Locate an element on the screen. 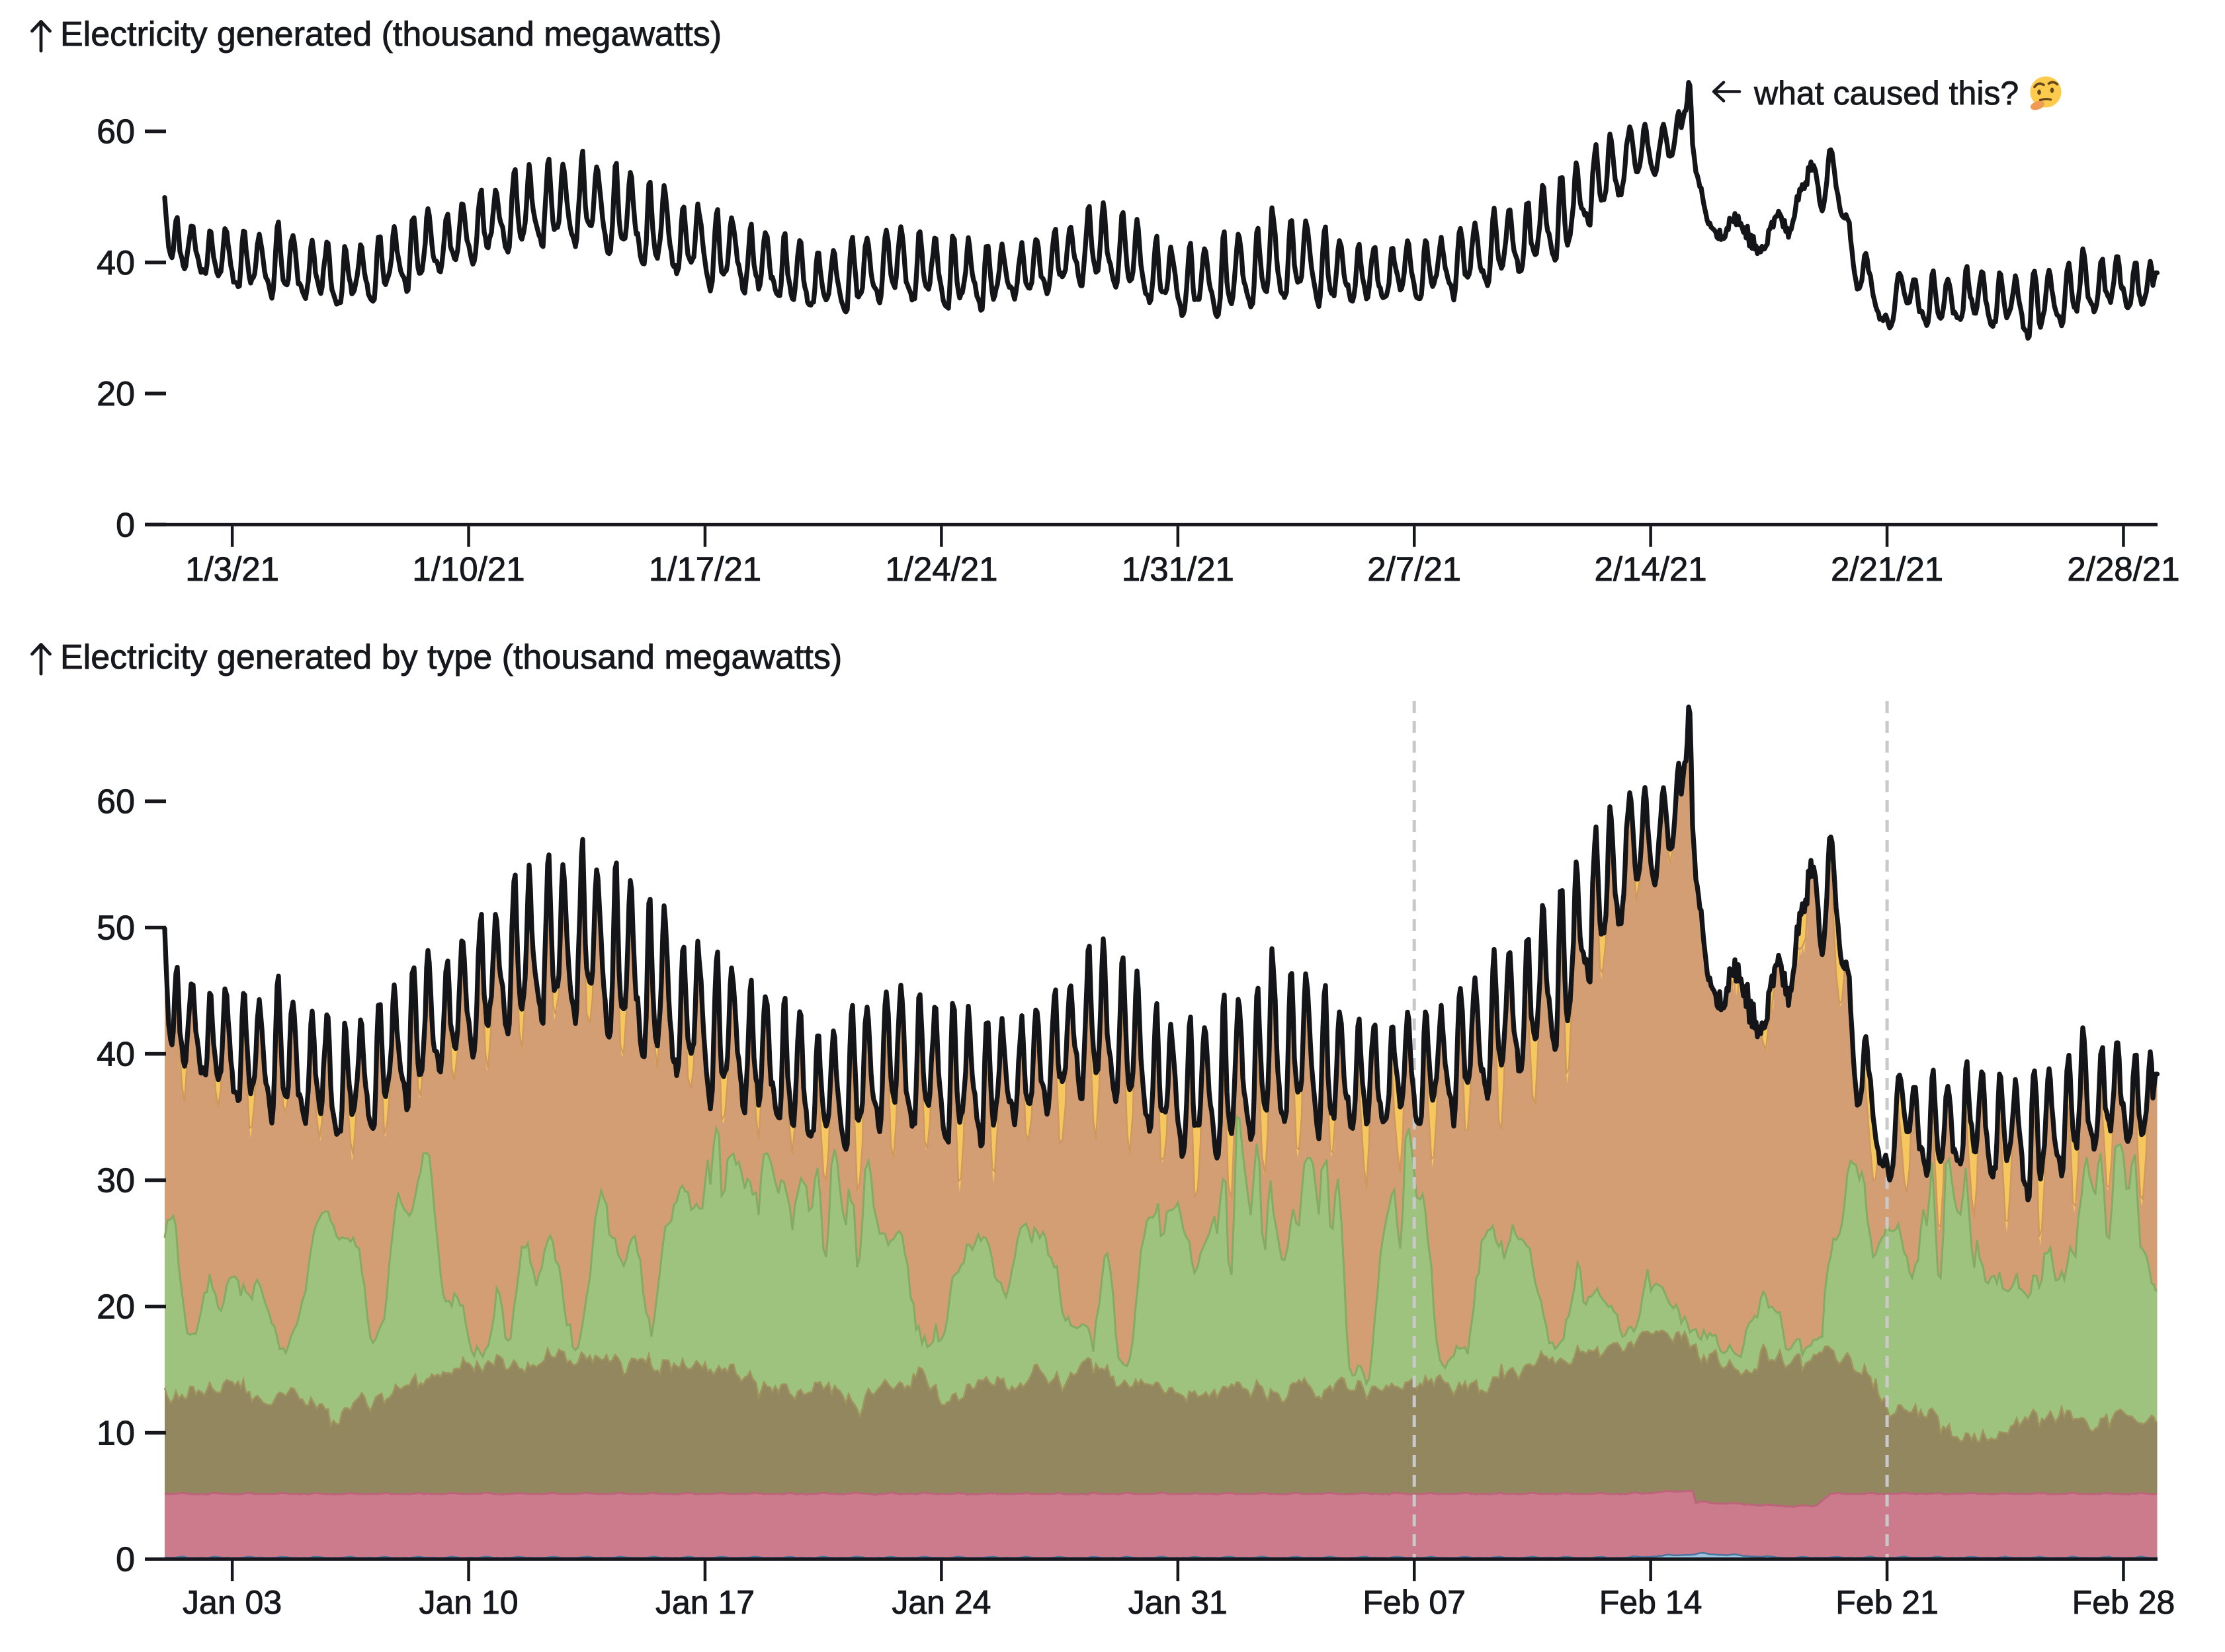 This screenshot has height=1652, width=2225. svg-text: 2/28/21 is located at coordinates (2123, 569).